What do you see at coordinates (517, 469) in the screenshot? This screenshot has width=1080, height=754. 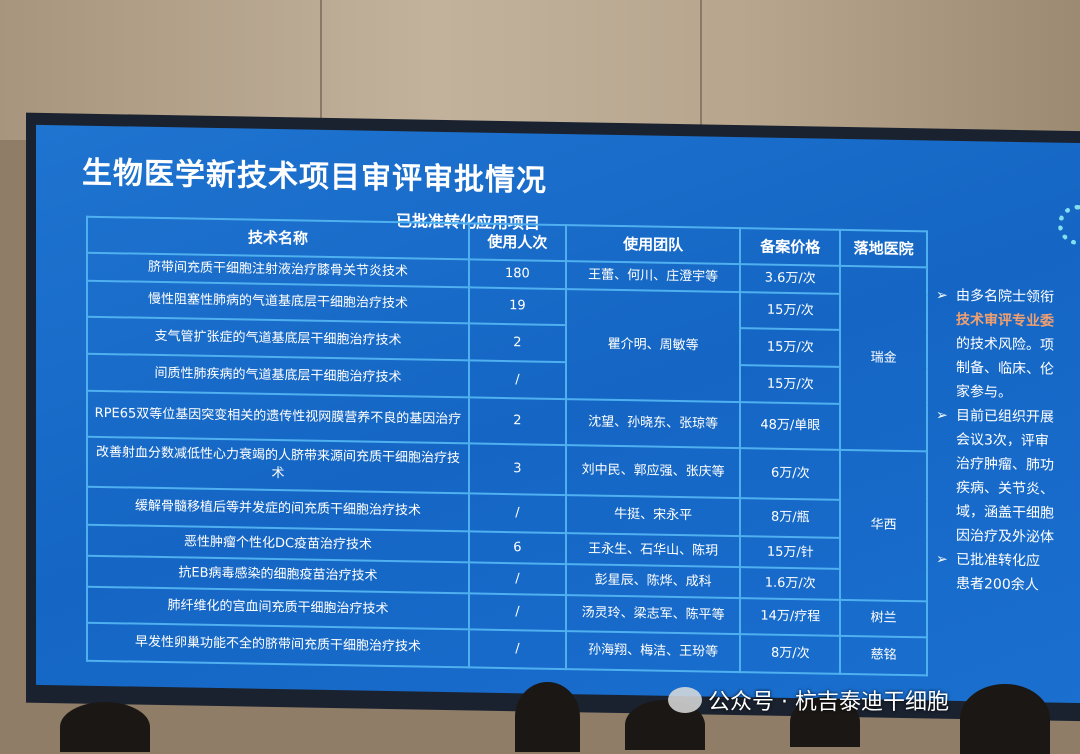 I see `cell-count: 3` at bounding box center [517, 469].